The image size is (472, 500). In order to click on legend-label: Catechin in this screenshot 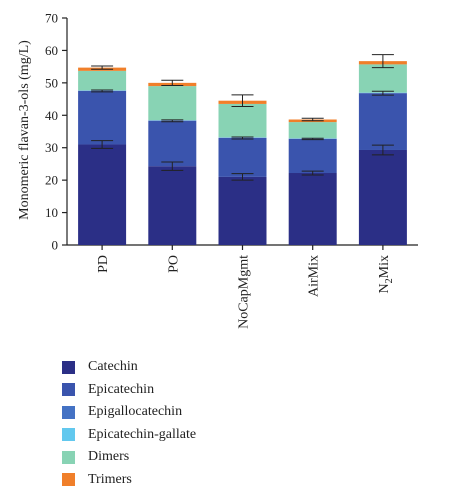, I will do `click(113, 367)`.